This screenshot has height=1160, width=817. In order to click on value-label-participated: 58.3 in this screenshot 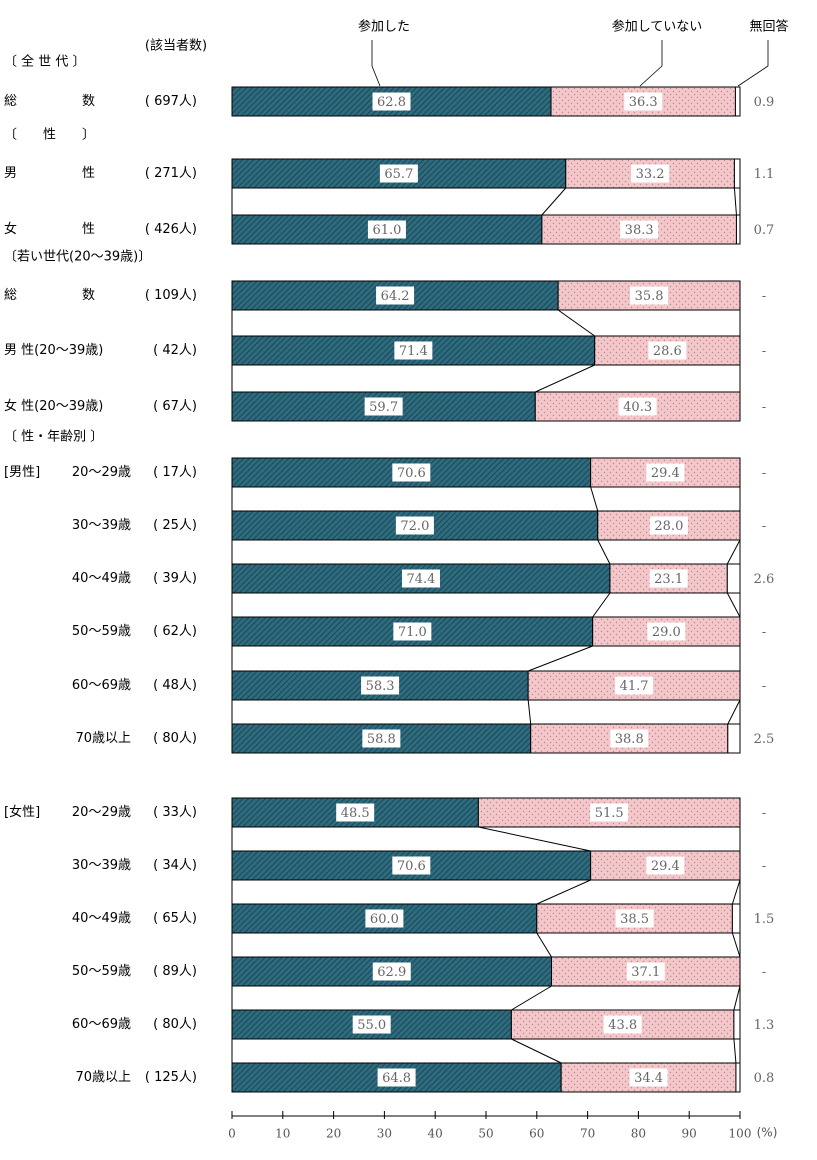, I will do `click(380, 686)`.